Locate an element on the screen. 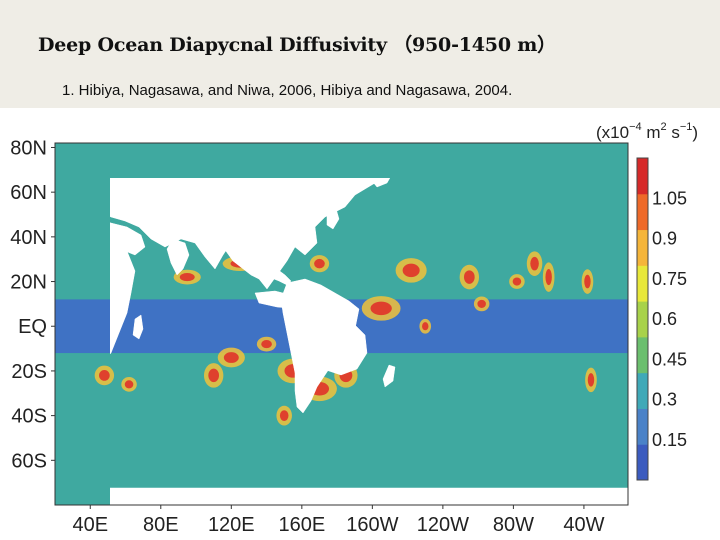 The image size is (720, 540). lat-tick-label: 60S is located at coordinates (29, 461).